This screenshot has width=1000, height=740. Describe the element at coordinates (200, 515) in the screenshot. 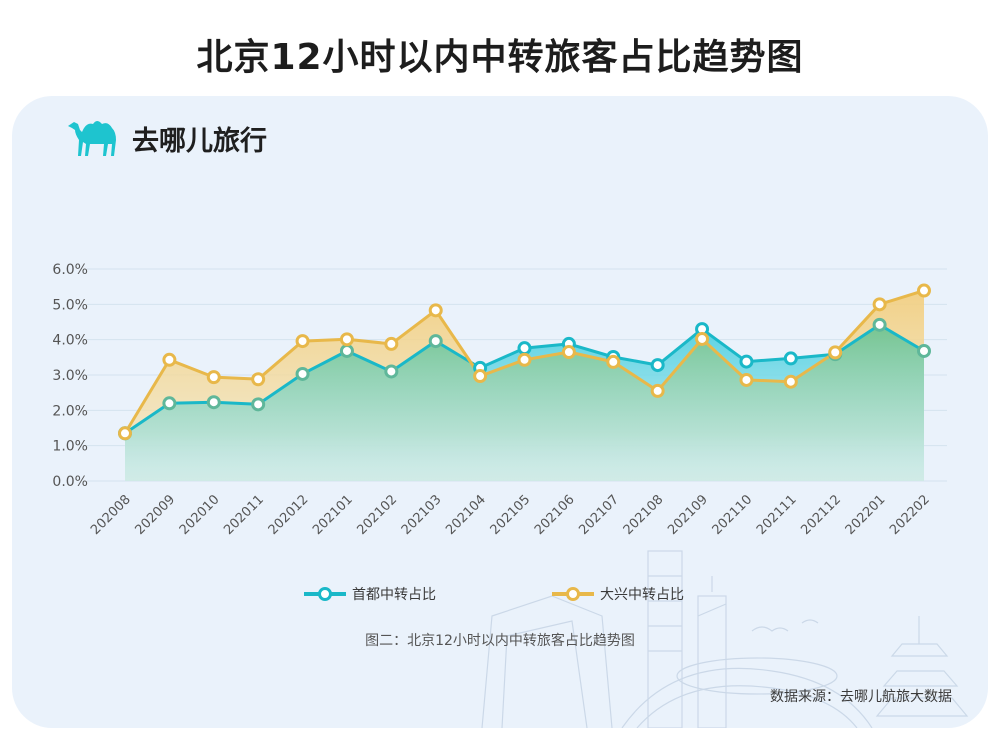

I see `x-tick-label: 202010` at that location.